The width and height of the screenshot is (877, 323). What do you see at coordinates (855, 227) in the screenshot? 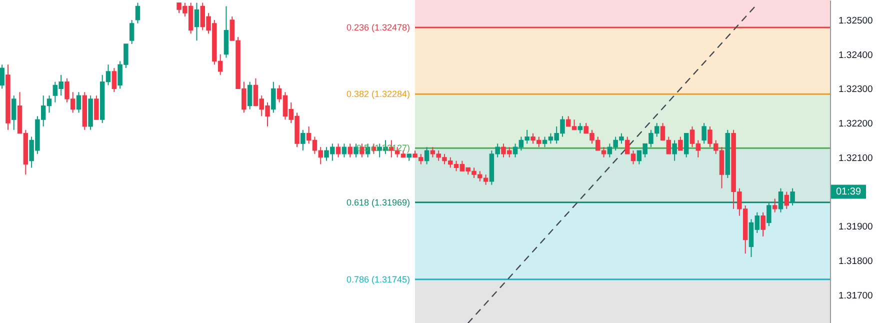
I see `y-tick-label: 1.31900` at bounding box center [855, 227].